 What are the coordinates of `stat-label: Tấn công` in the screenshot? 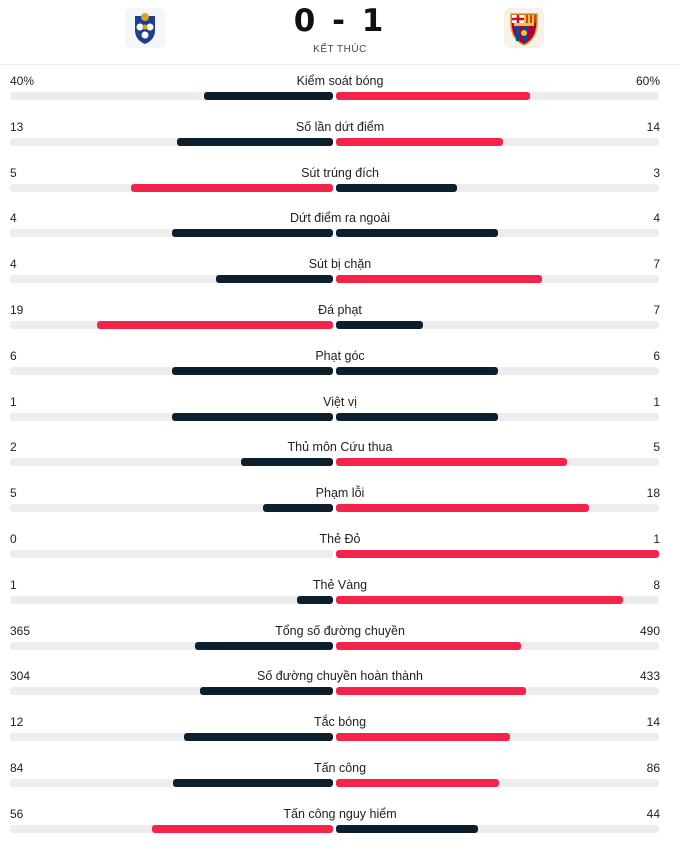 It's located at (340, 768).